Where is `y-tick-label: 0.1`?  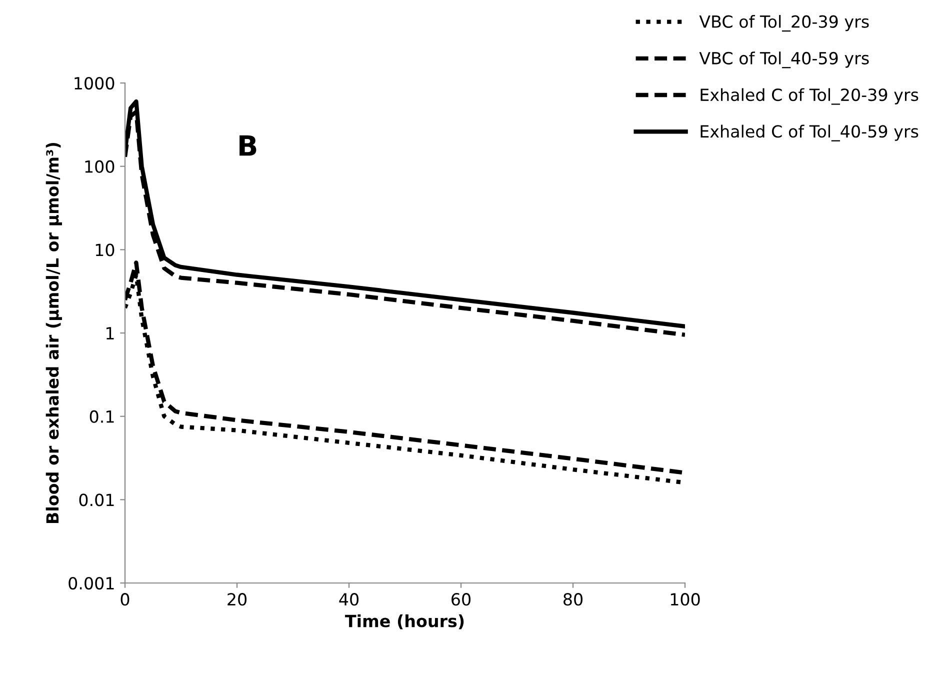
y-tick-label: 0.1 is located at coordinates (102, 416).